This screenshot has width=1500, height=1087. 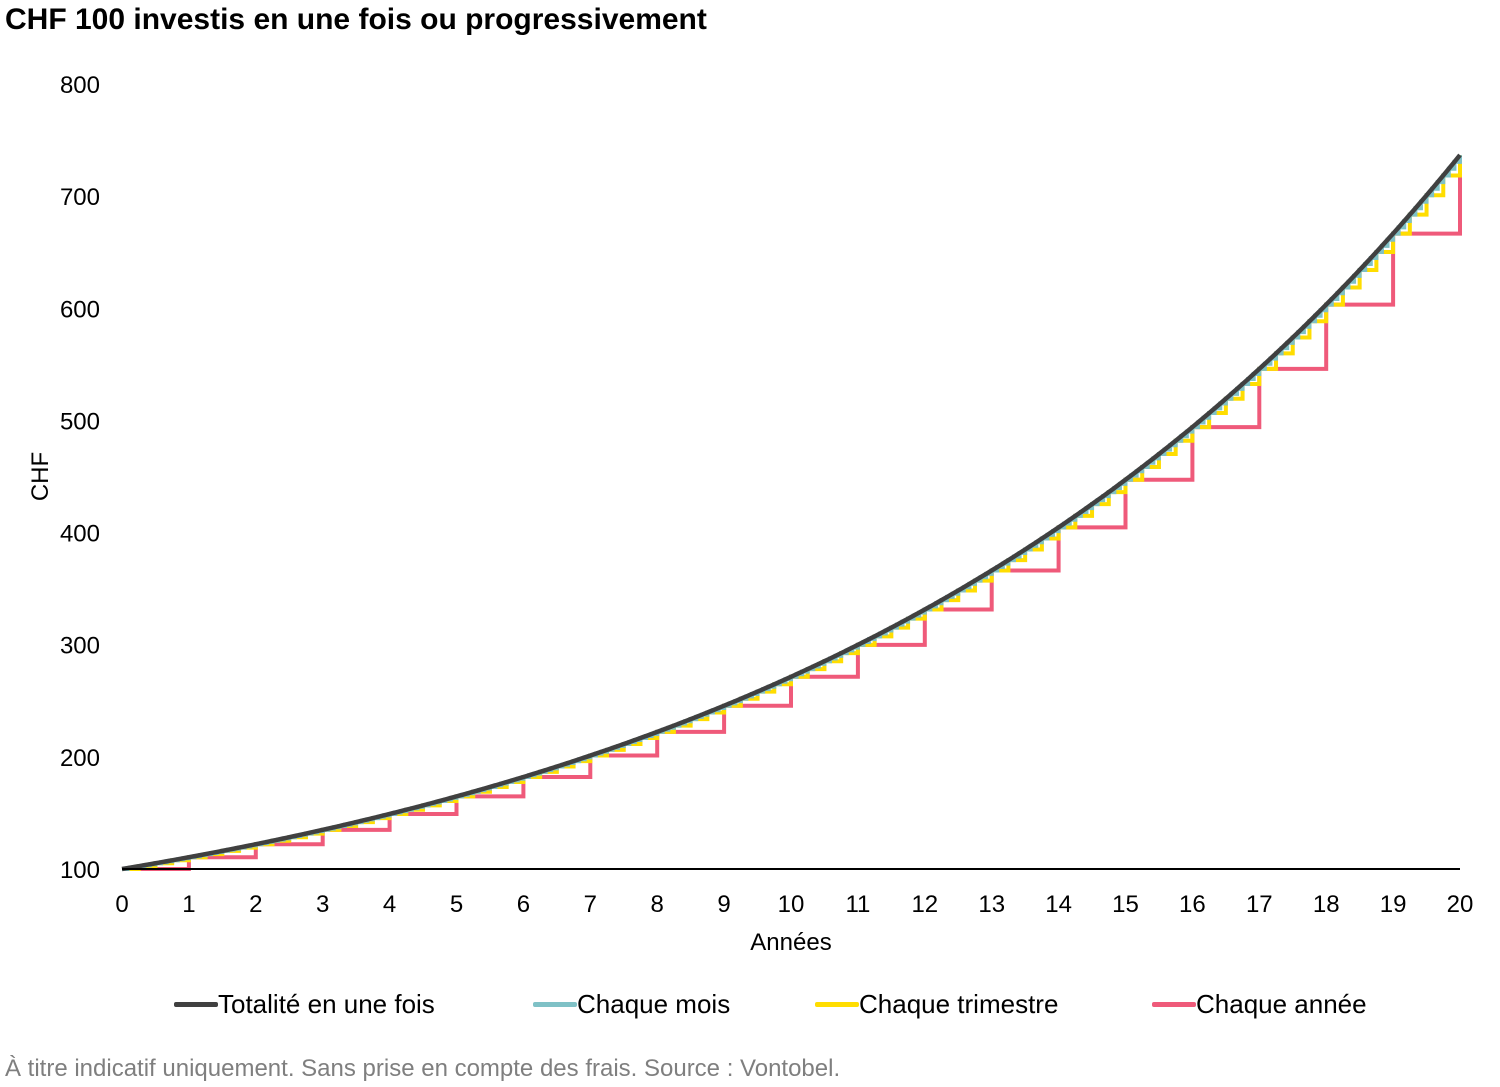 I want to click on legend-item-quarterly: Chaque trimestre, so click(x=936, y=1004).